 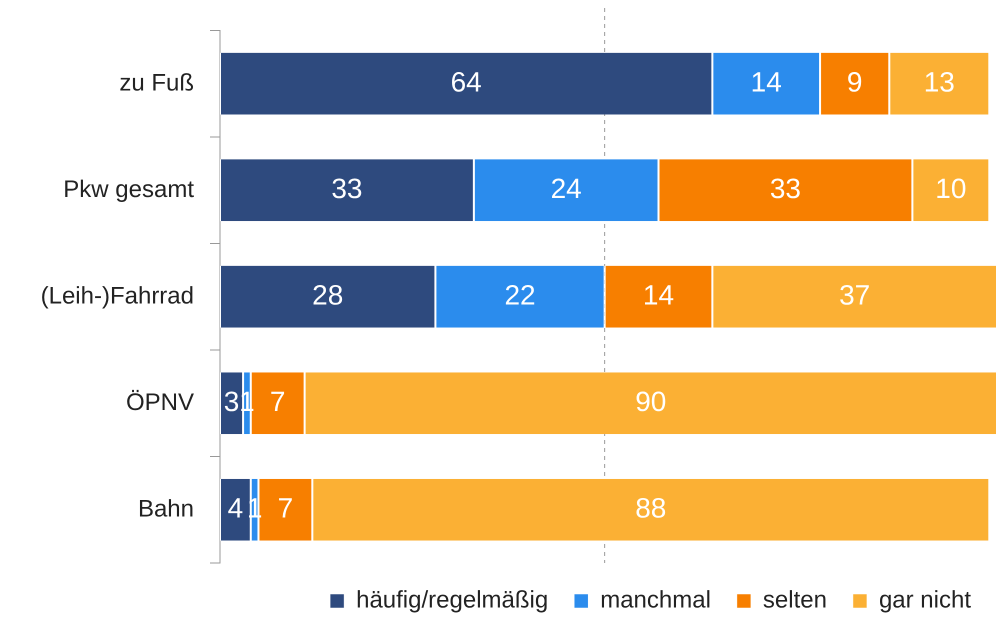 What do you see at coordinates (236, 508) in the screenshot?
I see `data-label: 4` at bounding box center [236, 508].